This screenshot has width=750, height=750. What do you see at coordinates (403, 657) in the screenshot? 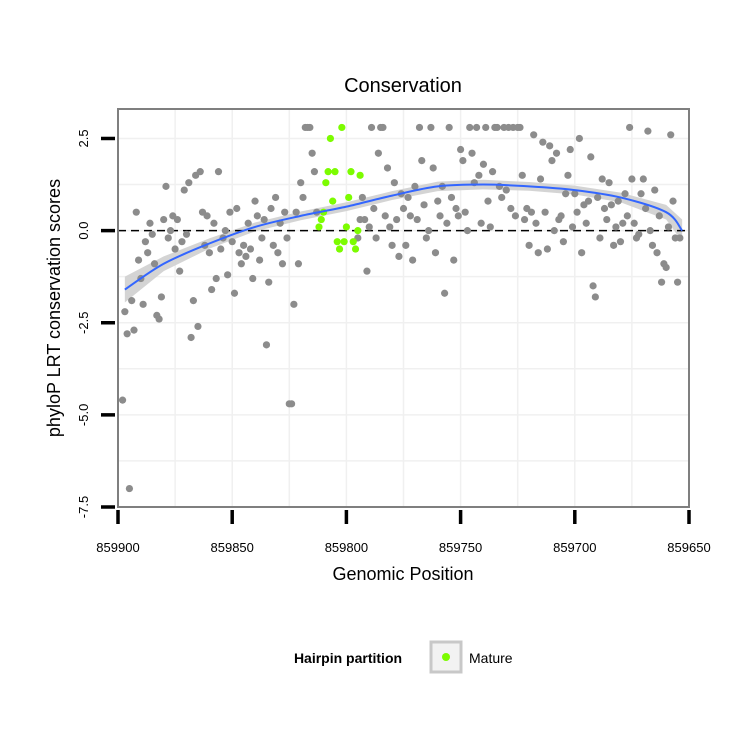
I see `legend: Hairpin partition Mature` at bounding box center [403, 657].